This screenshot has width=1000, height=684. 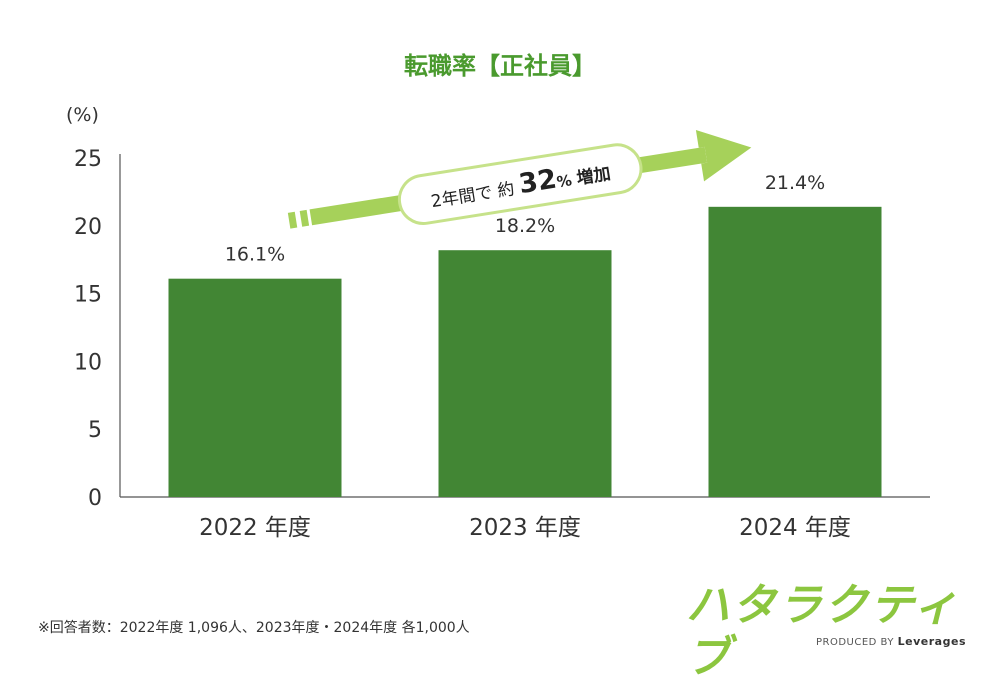 I want to click on y-axis-unit-label: (%), so click(x=82, y=115).